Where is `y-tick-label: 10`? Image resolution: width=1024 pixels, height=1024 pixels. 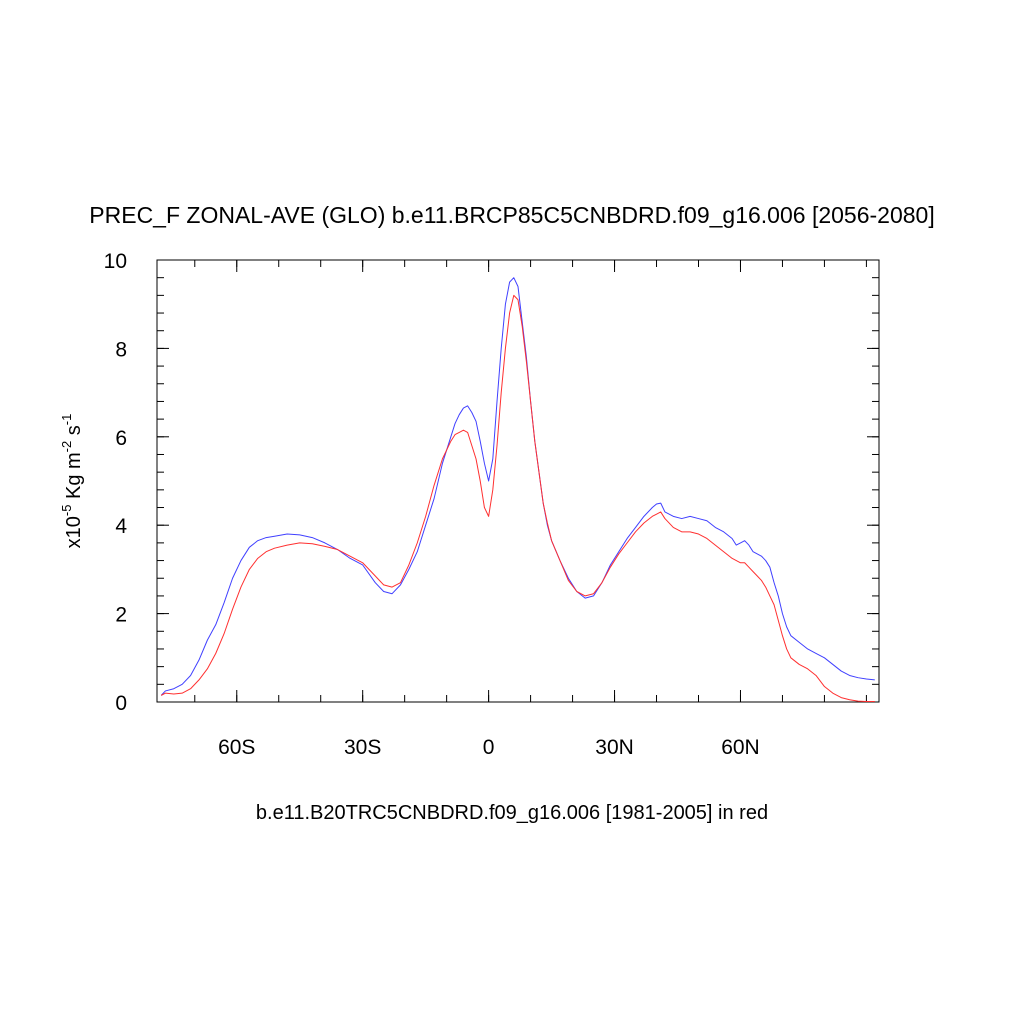 y-tick-label: 10 is located at coordinates (115, 261).